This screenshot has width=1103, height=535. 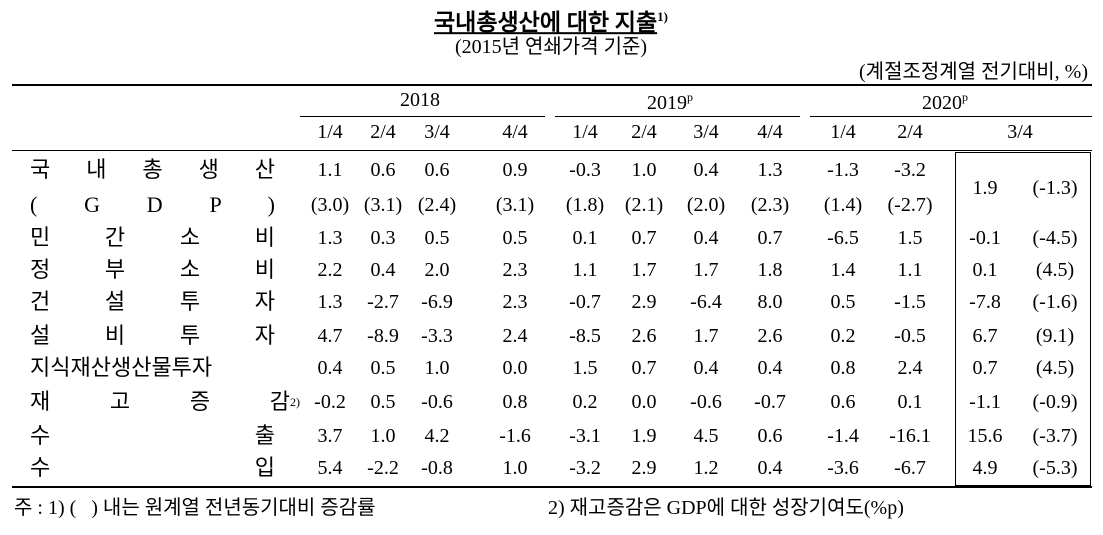 I want to click on quarter-label: 2/4, so click(x=383, y=132).